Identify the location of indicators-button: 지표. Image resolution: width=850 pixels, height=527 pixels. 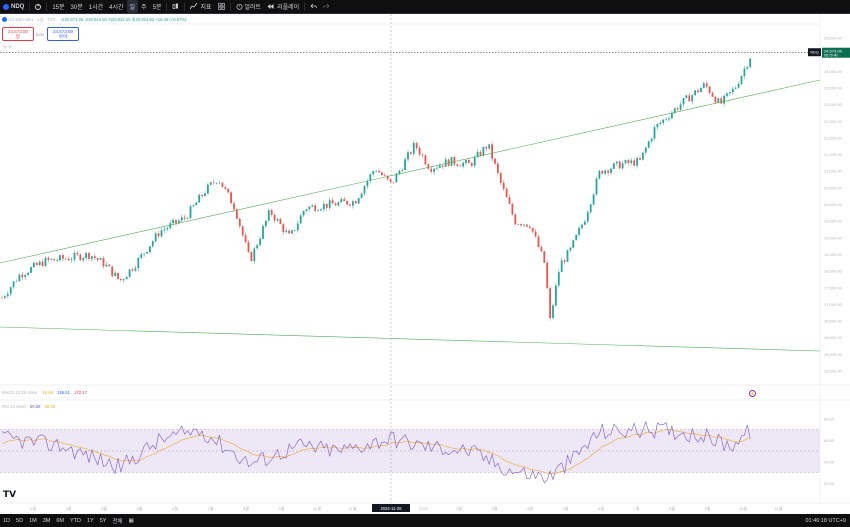
(200, 6).